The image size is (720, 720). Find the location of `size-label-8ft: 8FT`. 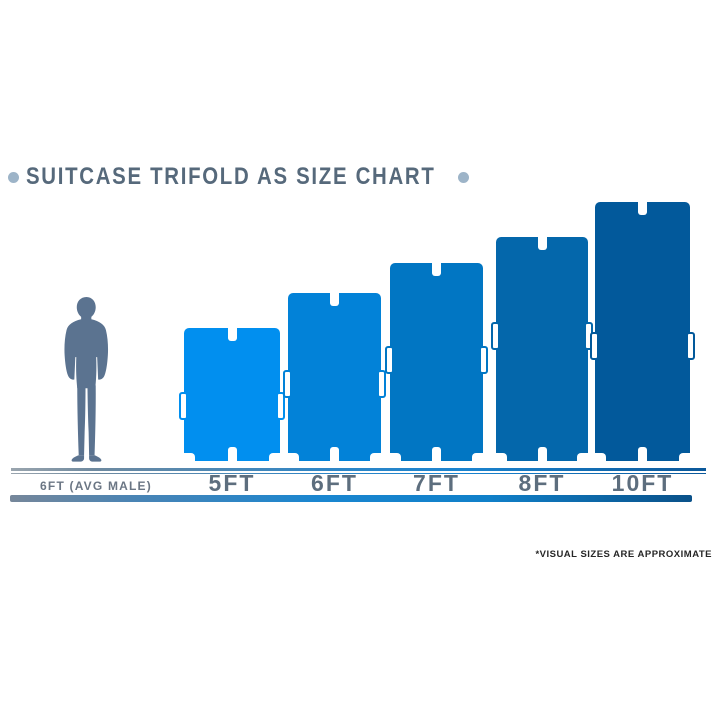

size-label-8ft: 8FT is located at coordinates (542, 483).